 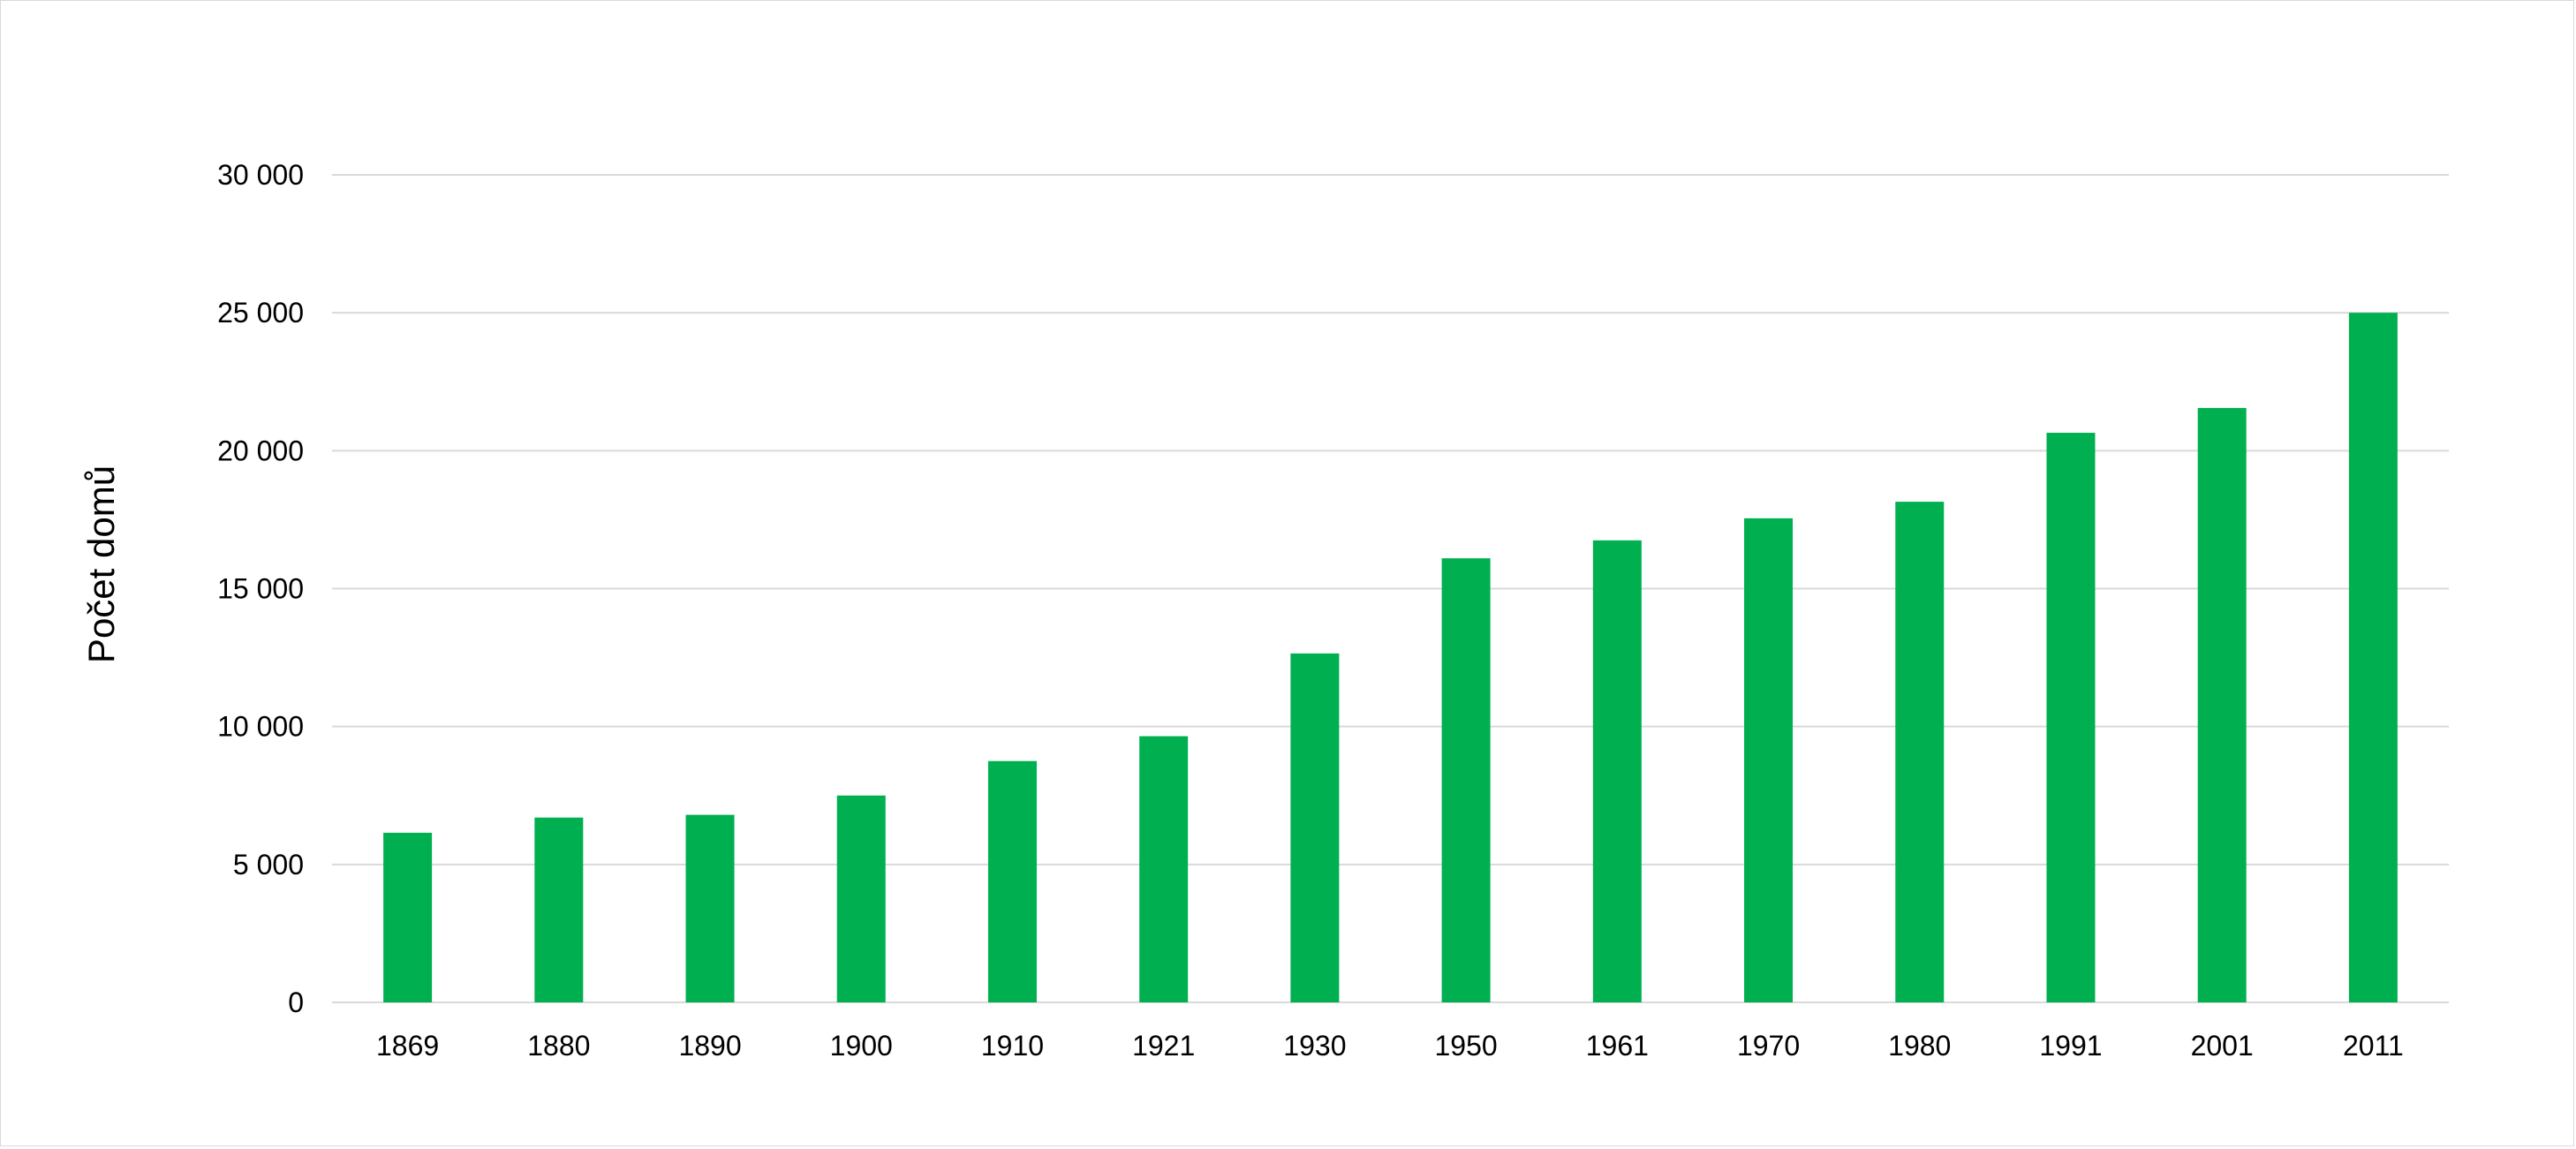 What do you see at coordinates (862, 1046) in the screenshot?
I see `x-tick-label: 1900` at bounding box center [862, 1046].